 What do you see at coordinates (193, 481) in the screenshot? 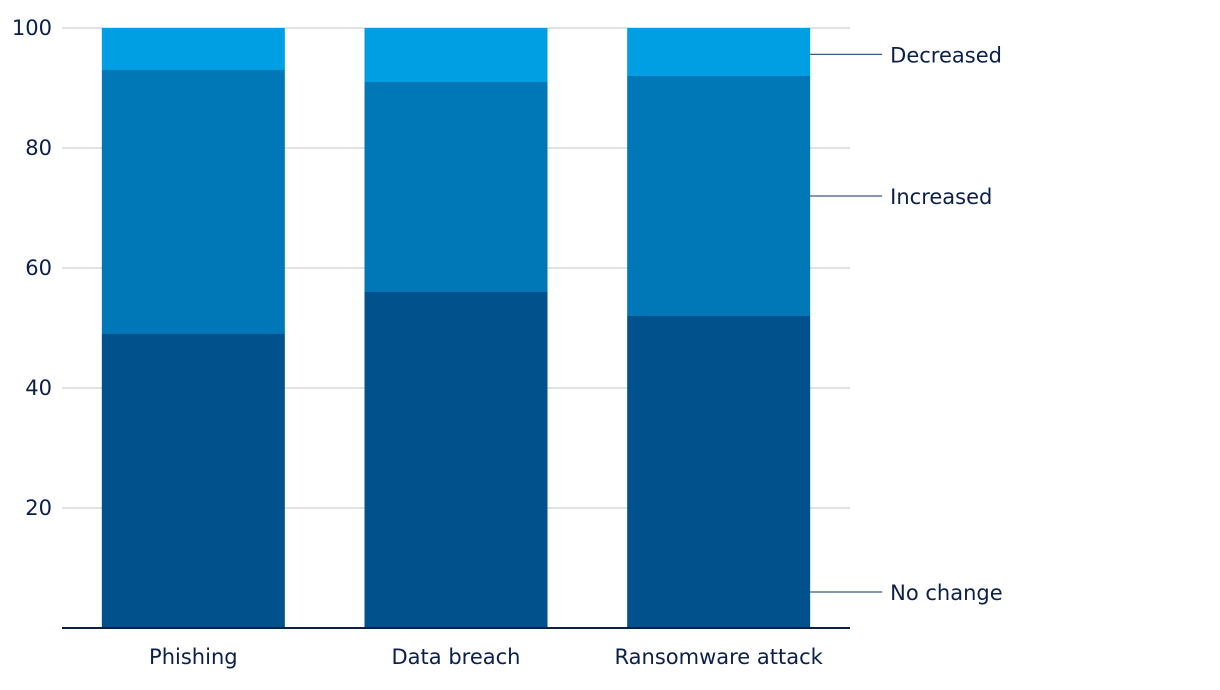
I see `bar-segment-no-change-phishing` at bounding box center [193, 481].